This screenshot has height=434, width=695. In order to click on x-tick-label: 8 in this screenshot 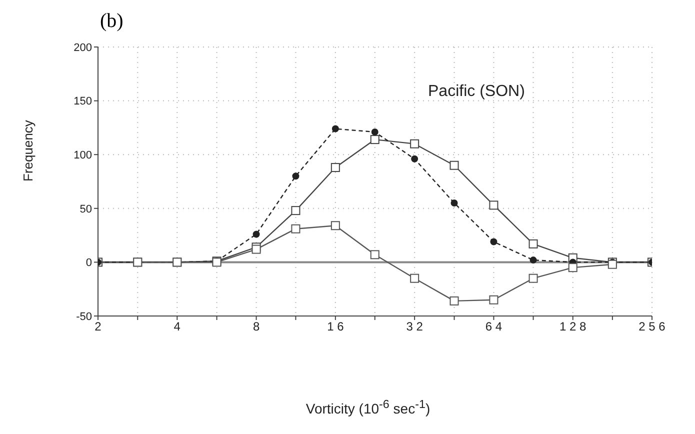, I will do `click(256, 327)`.